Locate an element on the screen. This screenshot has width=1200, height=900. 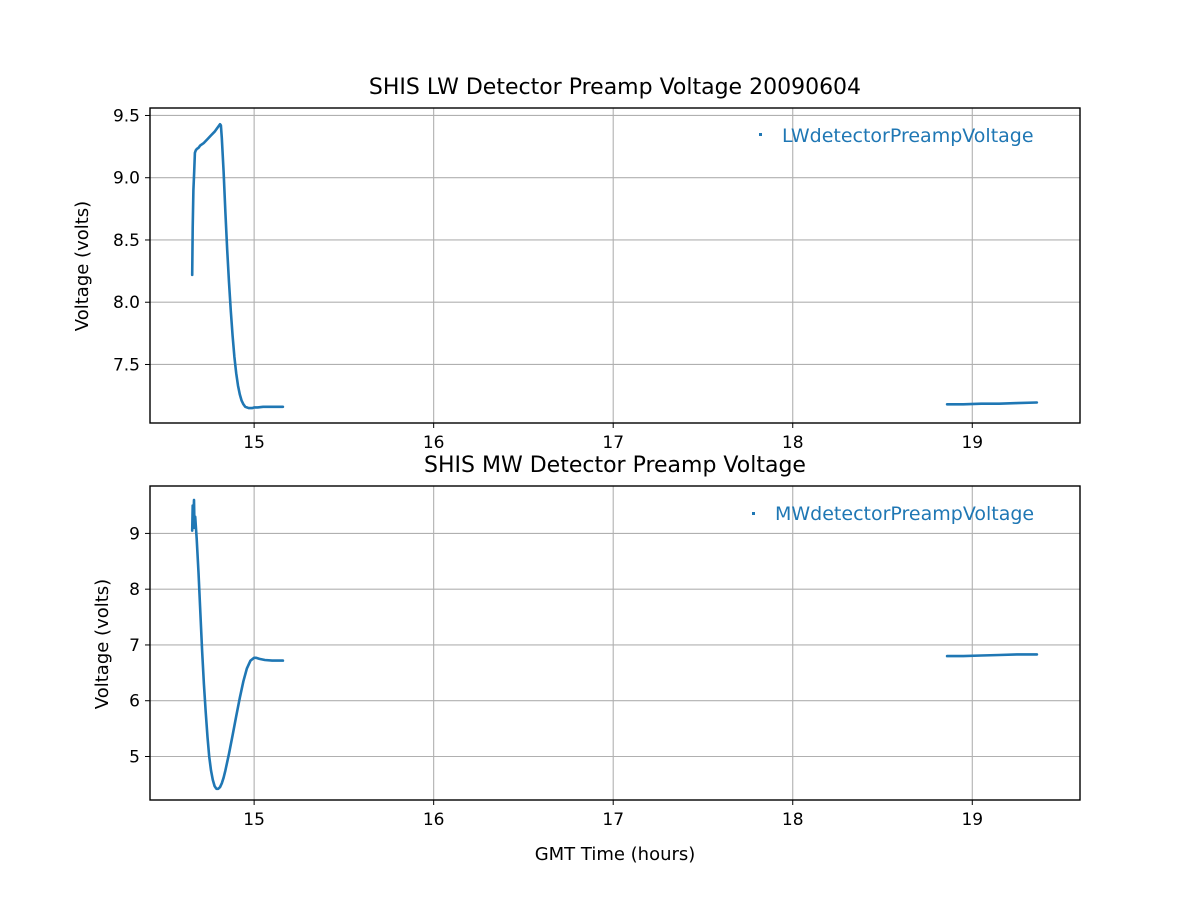
mw-x-tick-label: 17 is located at coordinates (613, 820).